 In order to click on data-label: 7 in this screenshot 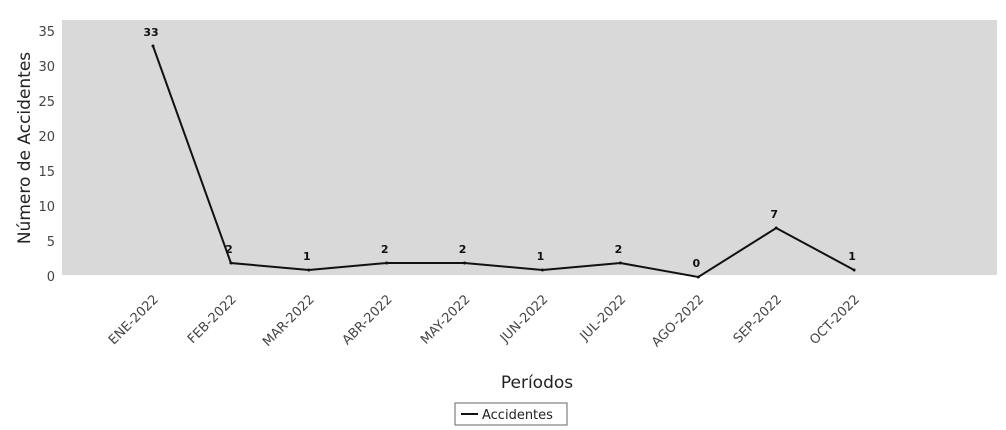, I will do `click(774, 214)`.